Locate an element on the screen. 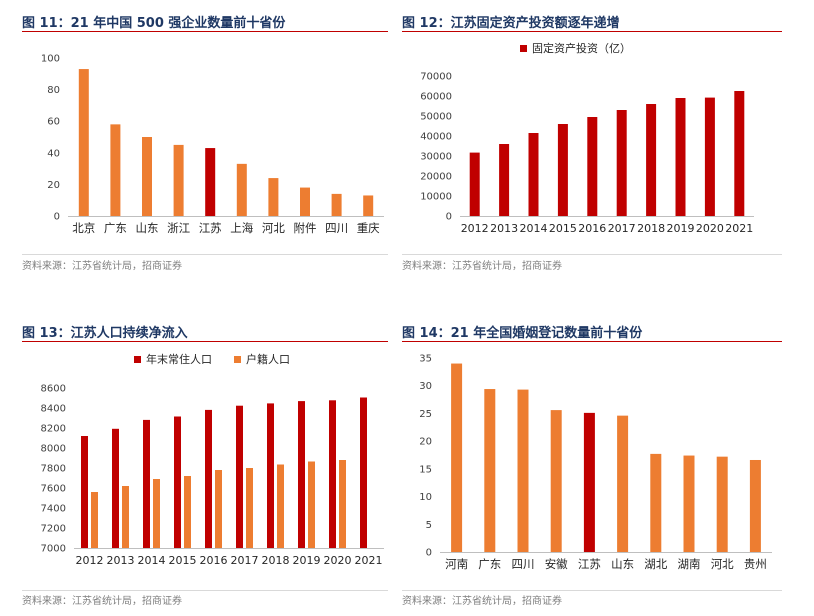  y-tick-label-4: 80 is located at coordinates (53, 90).